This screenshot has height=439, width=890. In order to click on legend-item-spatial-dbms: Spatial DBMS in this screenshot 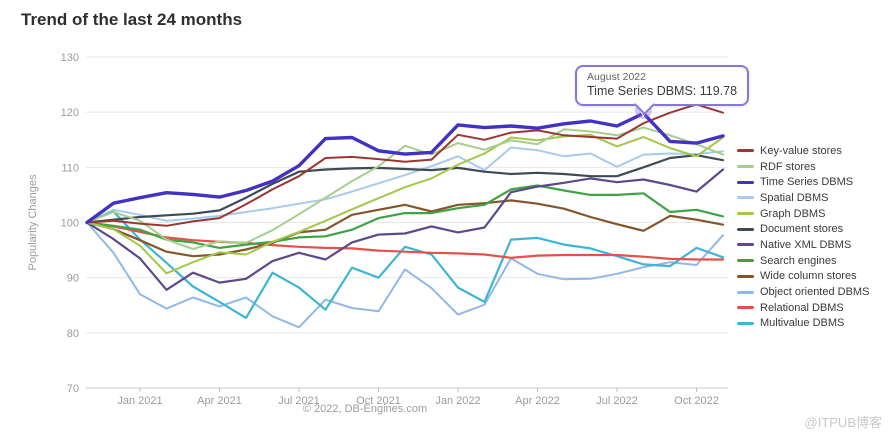, I will do `click(803, 198)`.